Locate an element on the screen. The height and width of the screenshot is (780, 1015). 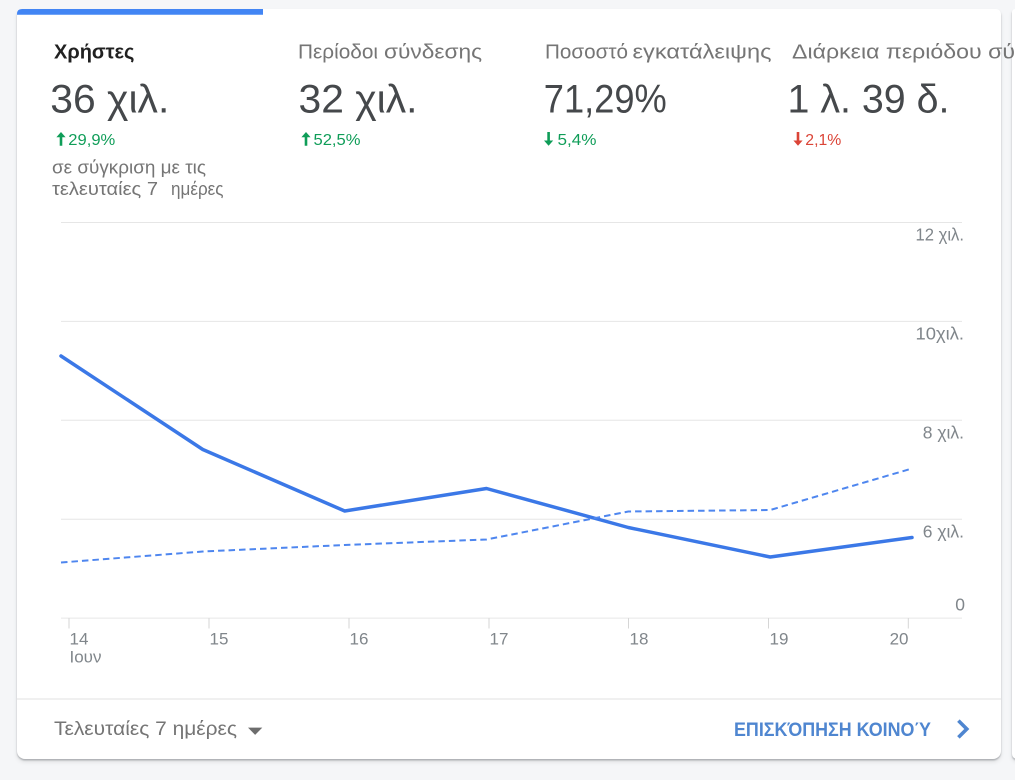
svg-text: ΕΠΙΣΚΌΠΗΣΗ ΚΟΙΝΟΎ is located at coordinates (832, 730).